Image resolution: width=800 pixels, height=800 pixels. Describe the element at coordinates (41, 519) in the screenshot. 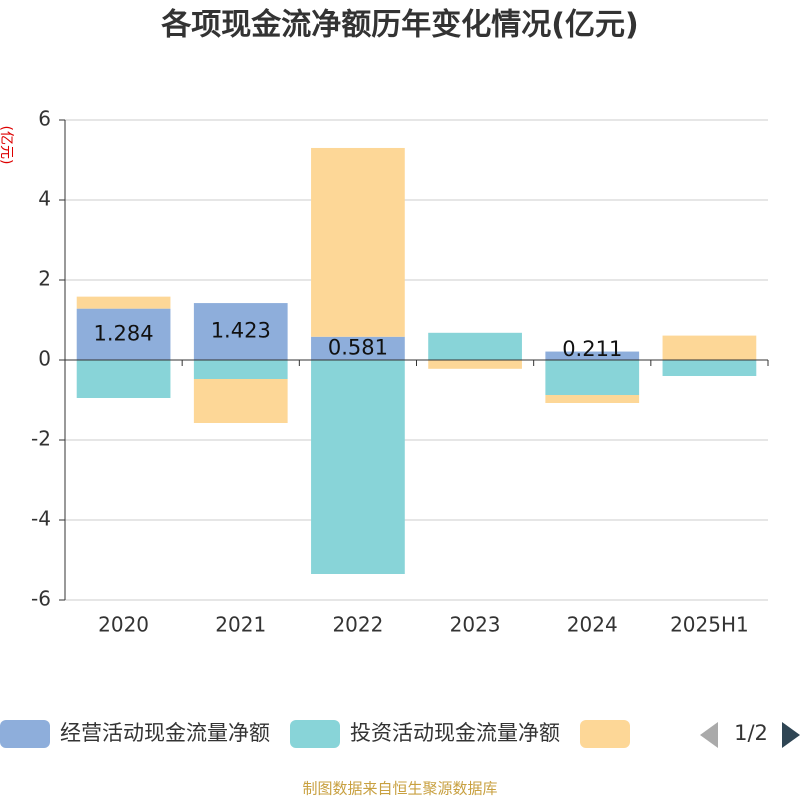

I see `y-tick-label: -4` at that location.